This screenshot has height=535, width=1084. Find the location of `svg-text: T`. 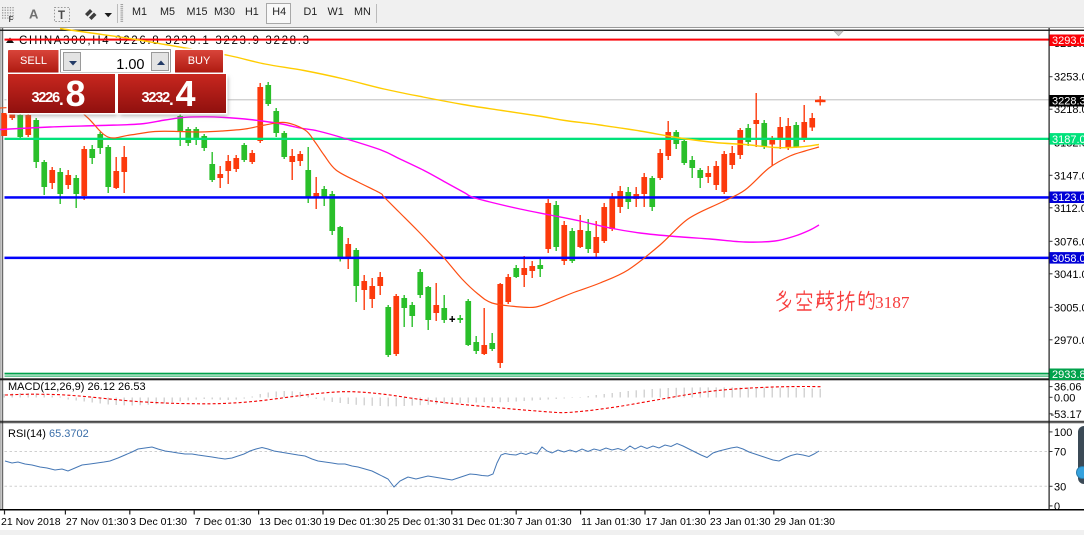

svg-text: T is located at coordinates (61, 16).